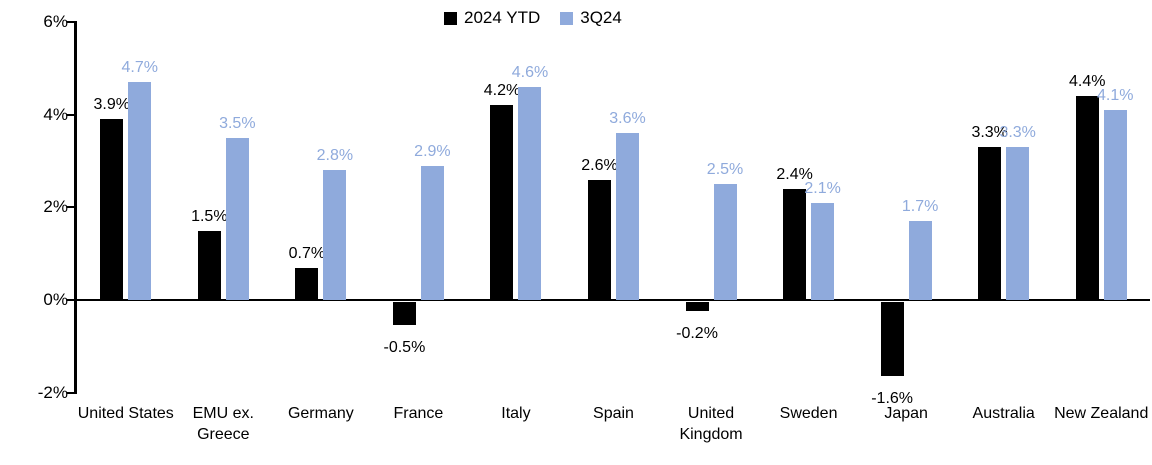 The width and height of the screenshot is (1152, 465). Describe the element at coordinates (418, 413) in the screenshot. I see `category-label-france: France` at that location.